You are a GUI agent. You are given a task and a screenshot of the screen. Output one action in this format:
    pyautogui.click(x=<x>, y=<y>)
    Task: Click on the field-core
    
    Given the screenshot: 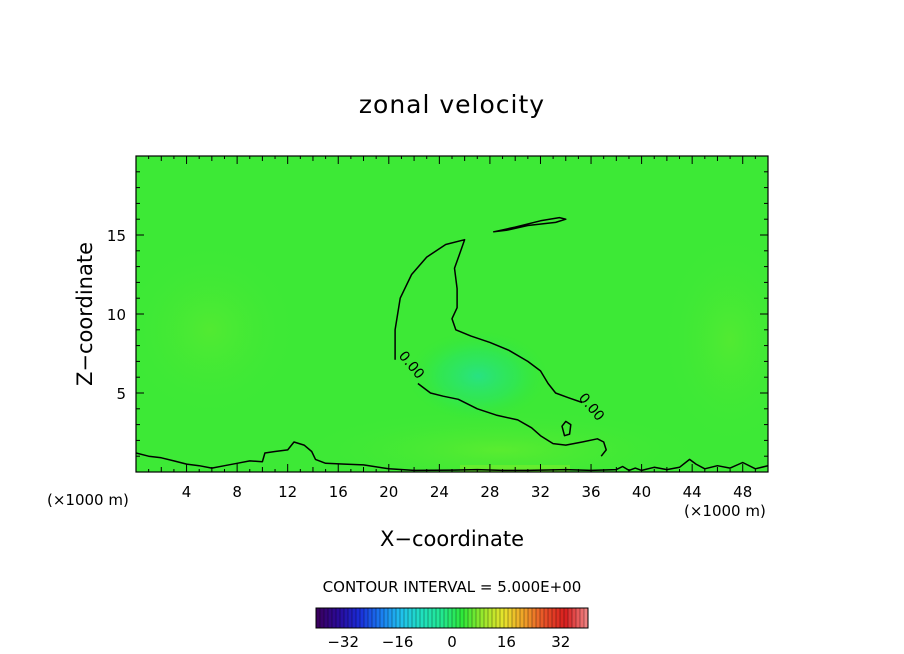 What is the action you would take?
    pyautogui.click(x=478, y=376)
    